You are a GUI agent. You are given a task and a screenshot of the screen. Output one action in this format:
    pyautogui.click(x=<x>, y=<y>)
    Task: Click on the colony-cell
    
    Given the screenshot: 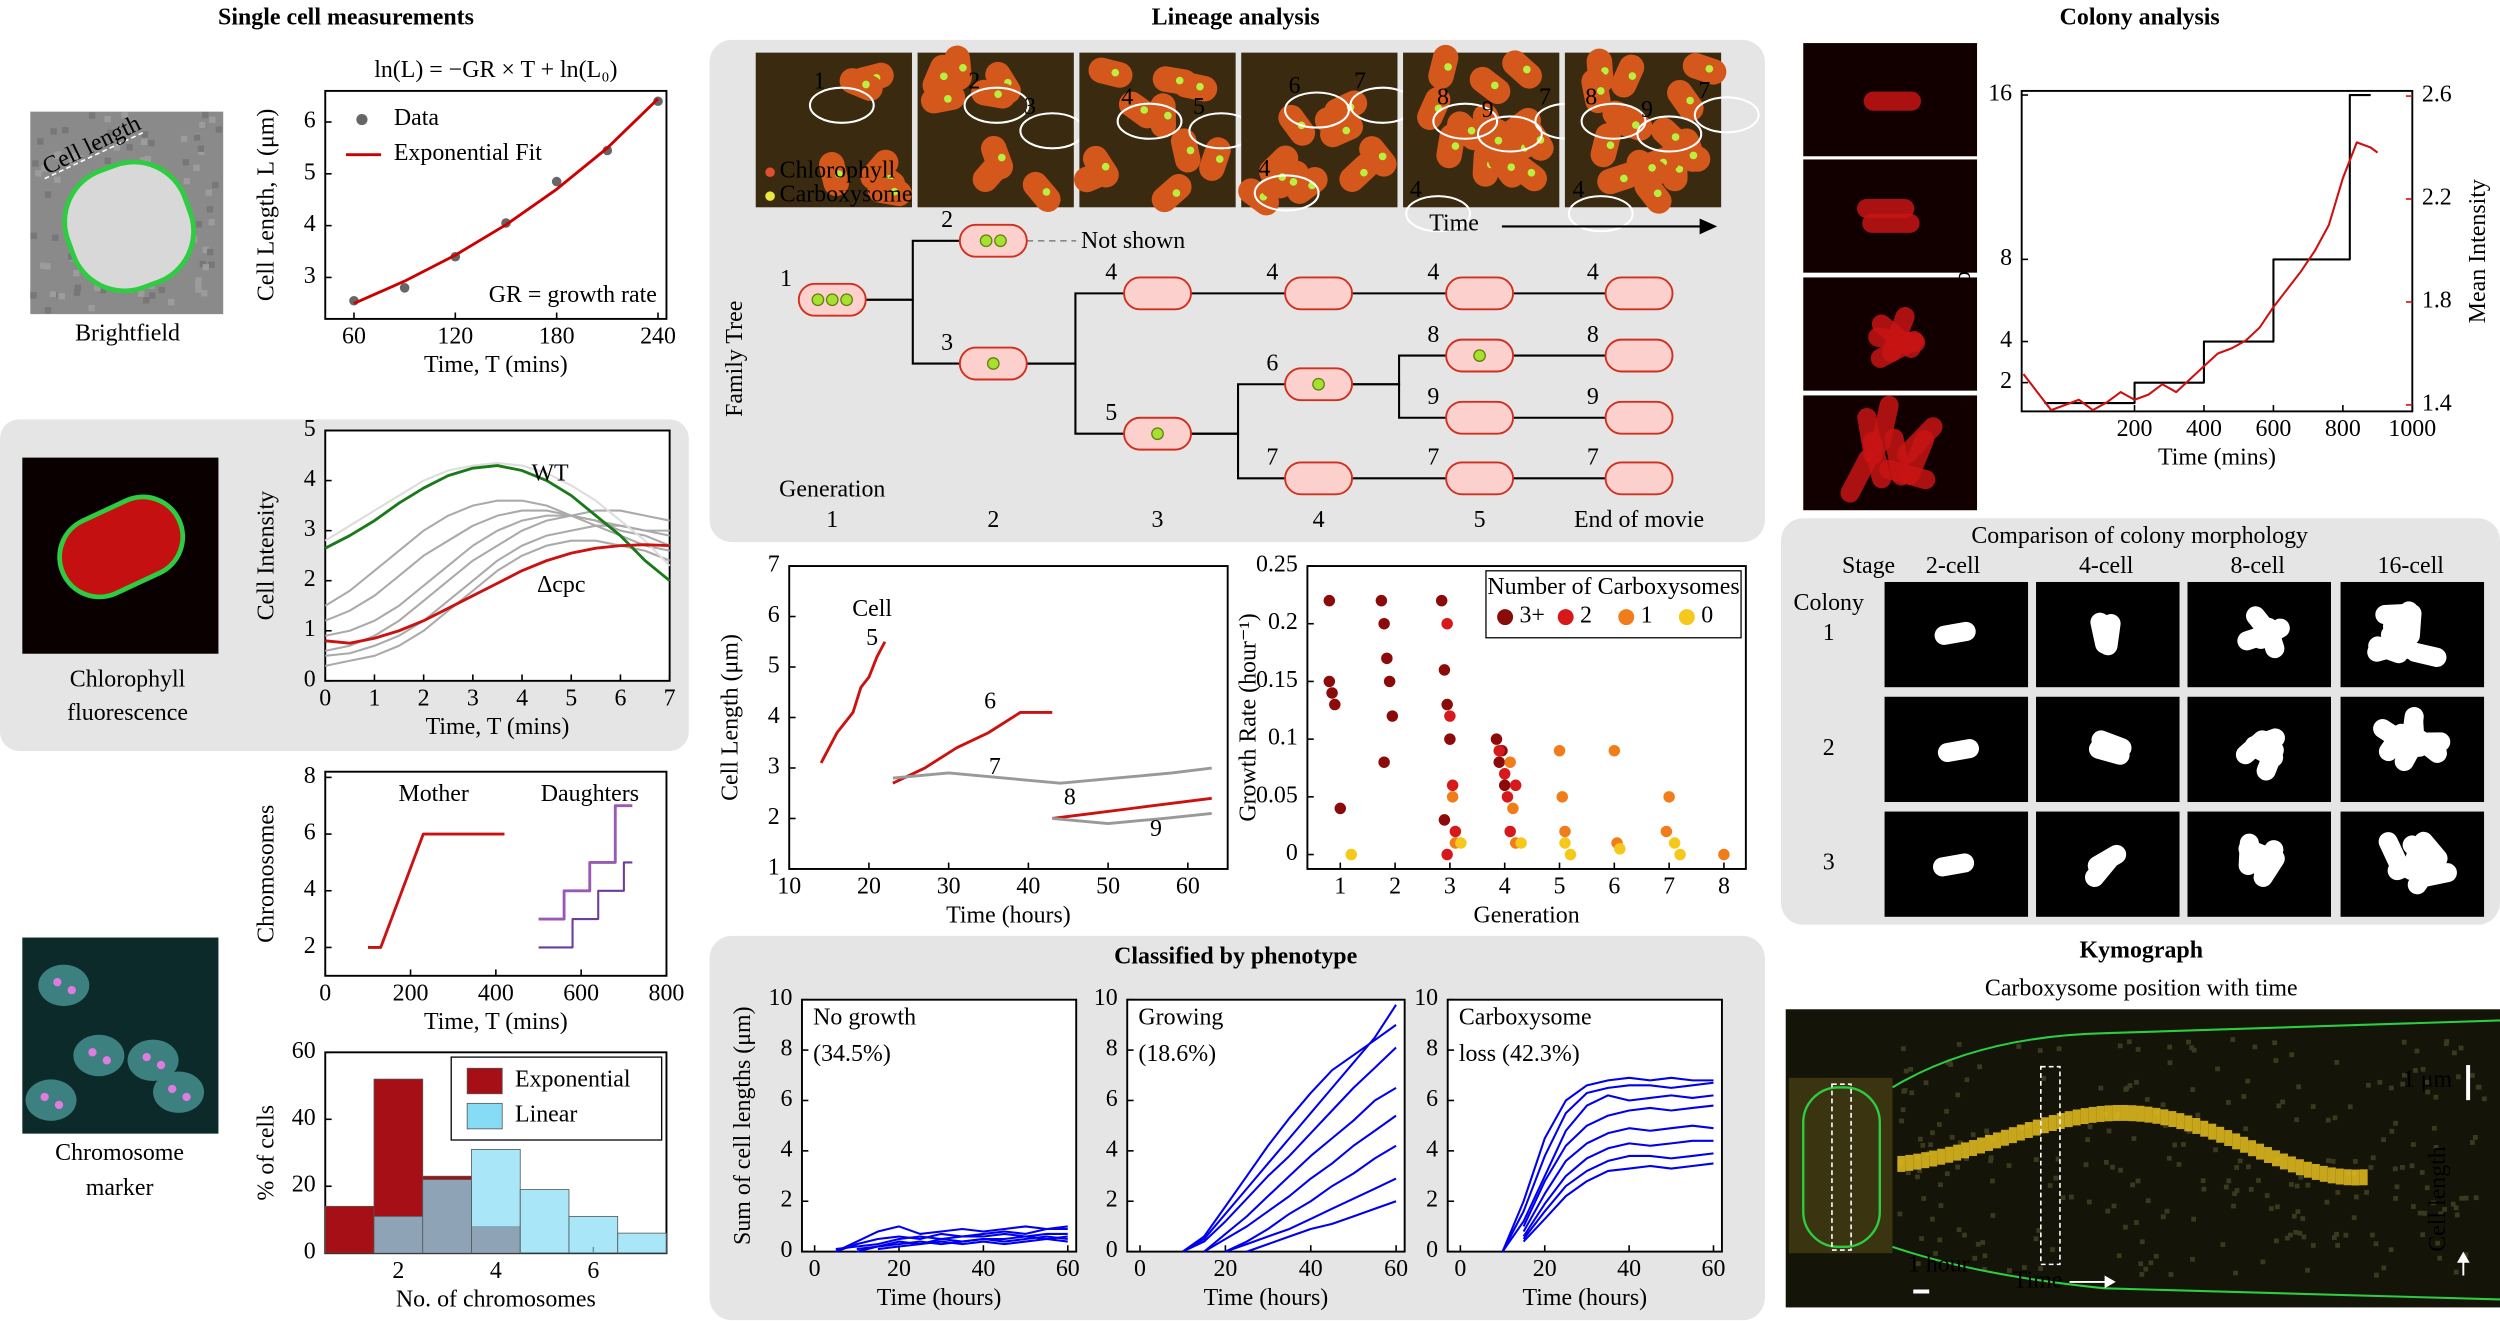 What is the action you would take?
    pyautogui.click(x=2392, y=735)
    